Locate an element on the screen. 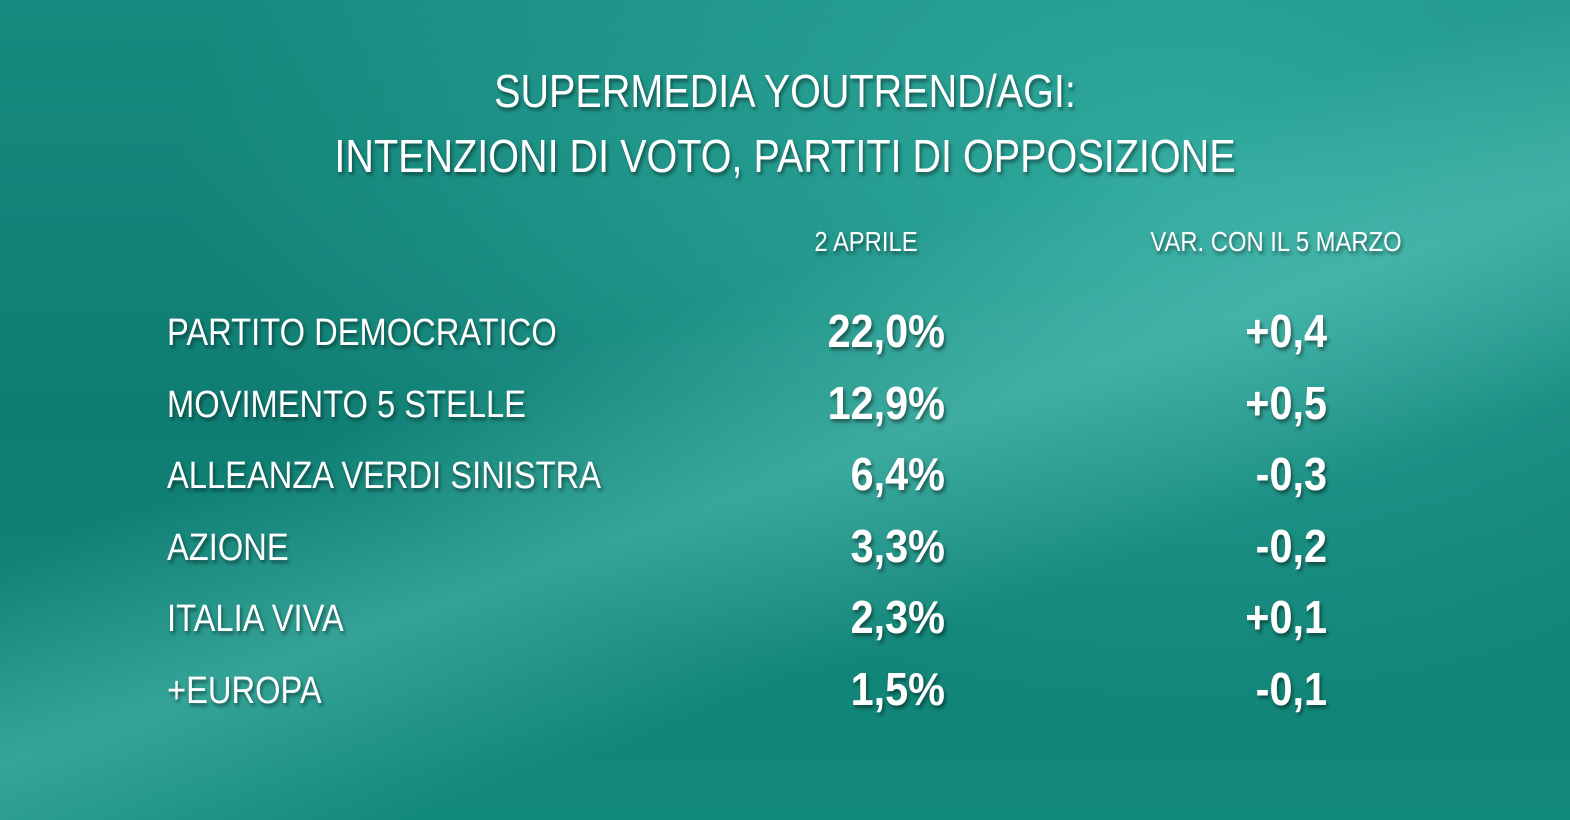 The image size is (1570, 820). party-name: +EUROPA is located at coordinates (244, 691).